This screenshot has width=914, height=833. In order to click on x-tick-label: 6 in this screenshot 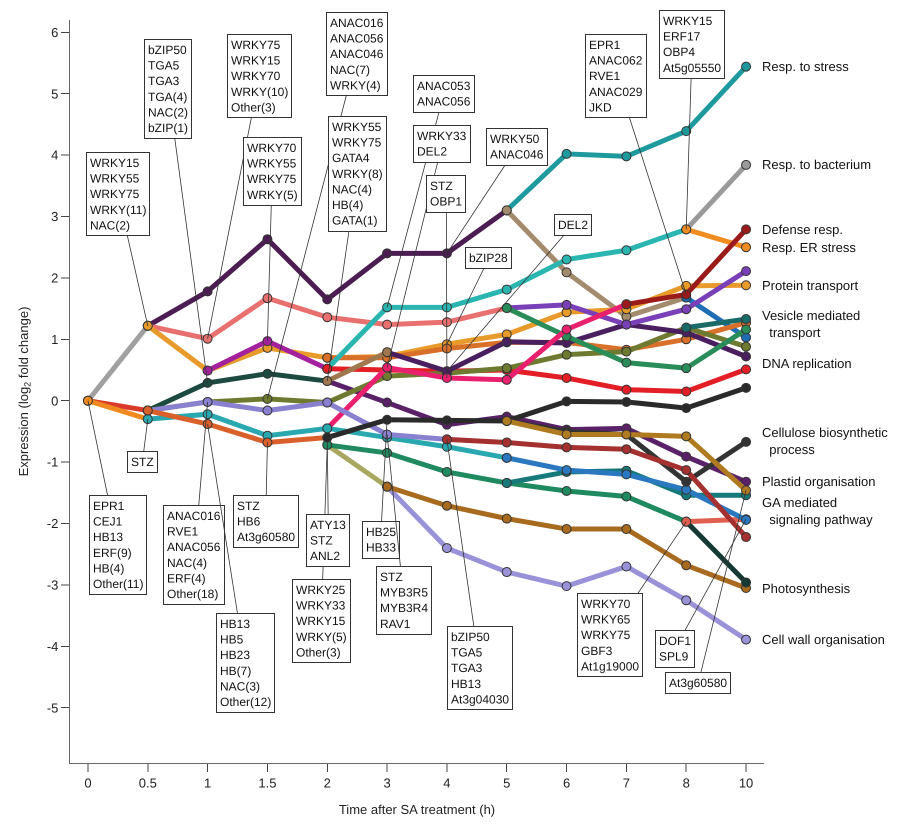, I will do `click(566, 783)`.